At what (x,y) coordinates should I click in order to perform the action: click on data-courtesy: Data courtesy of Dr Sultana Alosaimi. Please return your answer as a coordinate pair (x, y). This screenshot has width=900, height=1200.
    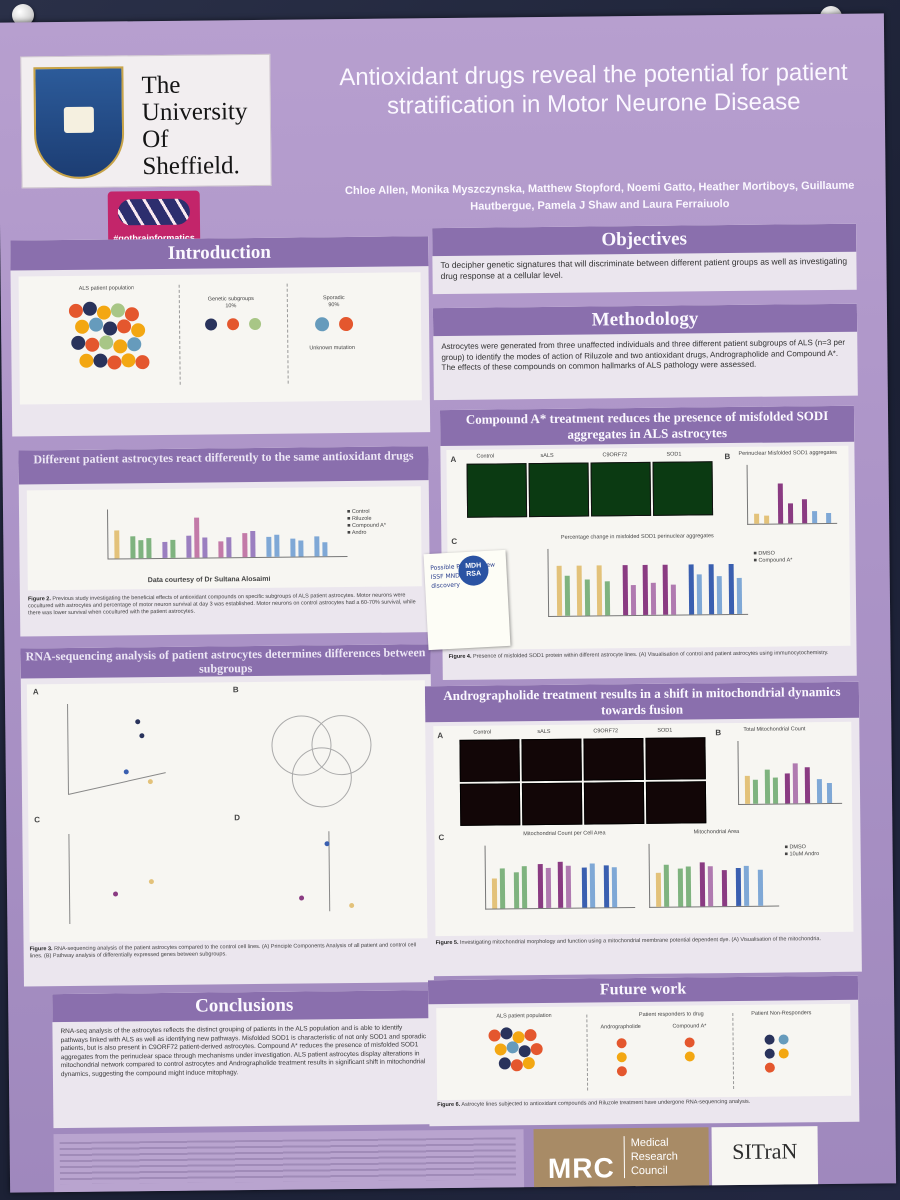
    Looking at the image, I should click on (209, 580).